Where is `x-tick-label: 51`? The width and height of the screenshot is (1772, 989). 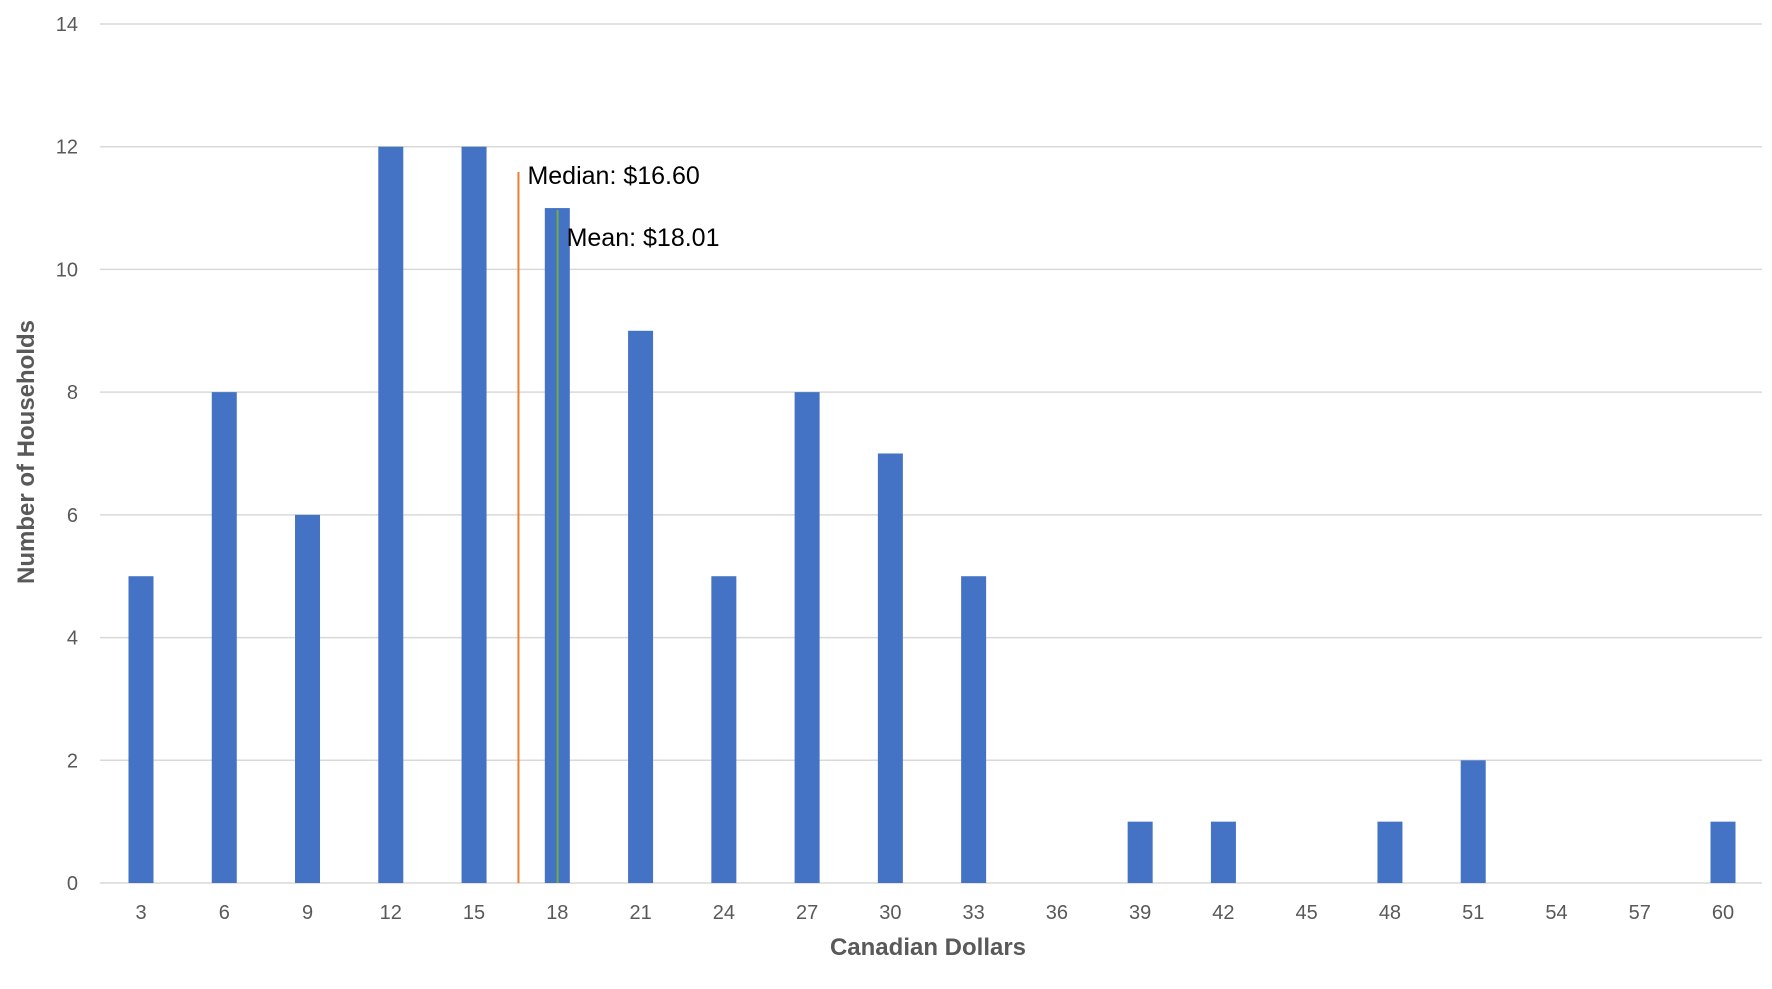
x-tick-label: 51 is located at coordinates (1473, 913).